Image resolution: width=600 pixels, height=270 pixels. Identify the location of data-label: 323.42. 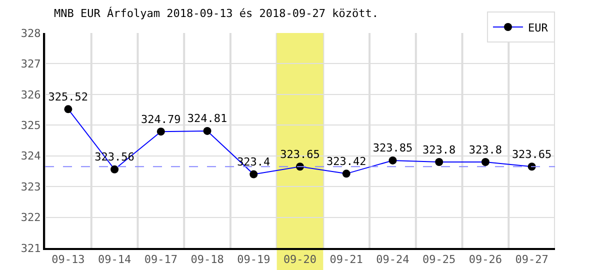
(346, 161).